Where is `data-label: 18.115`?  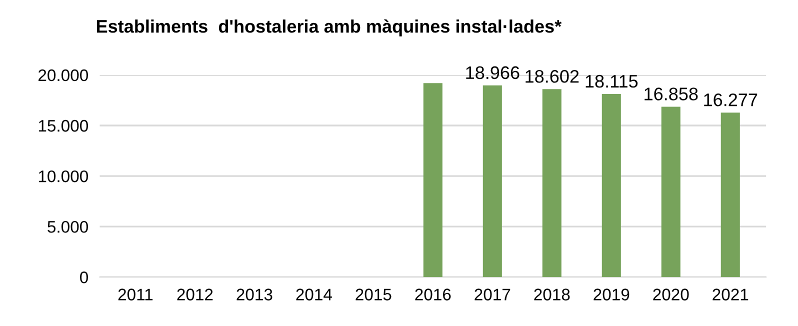
data-label: 18.115 is located at coordinates (612, 81).